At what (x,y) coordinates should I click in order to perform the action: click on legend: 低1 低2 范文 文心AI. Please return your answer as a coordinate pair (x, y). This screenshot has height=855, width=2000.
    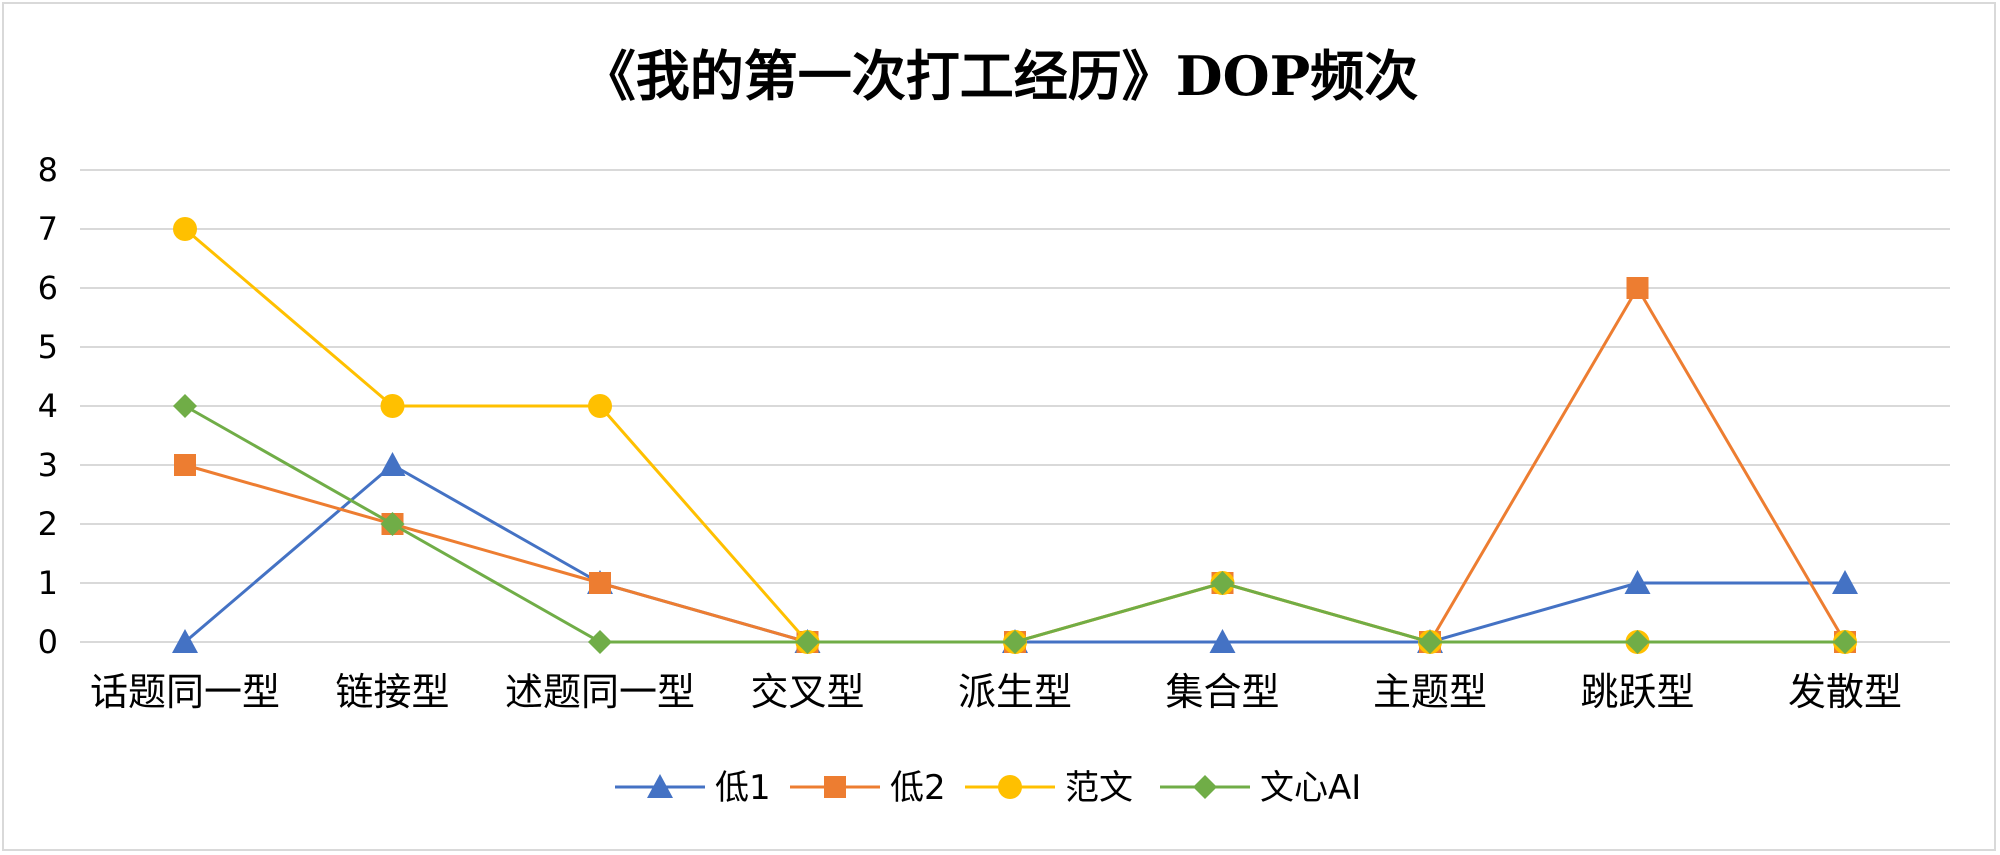
    Looking at the image, I should click on (988, 788).